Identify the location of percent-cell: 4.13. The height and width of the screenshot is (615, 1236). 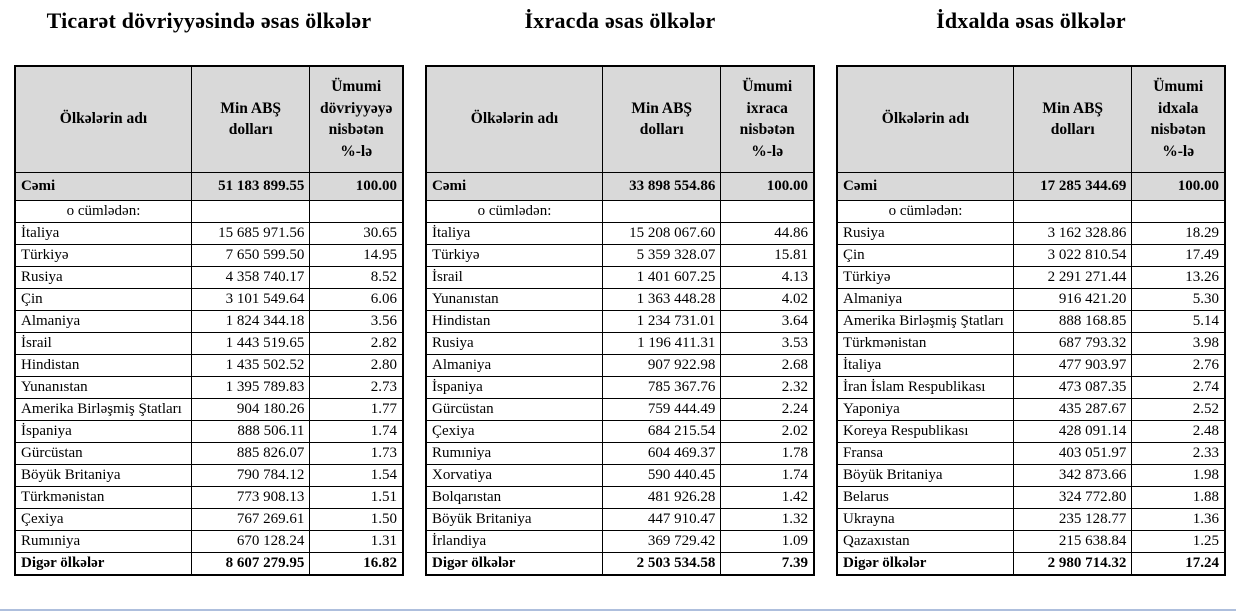
(767, 277).